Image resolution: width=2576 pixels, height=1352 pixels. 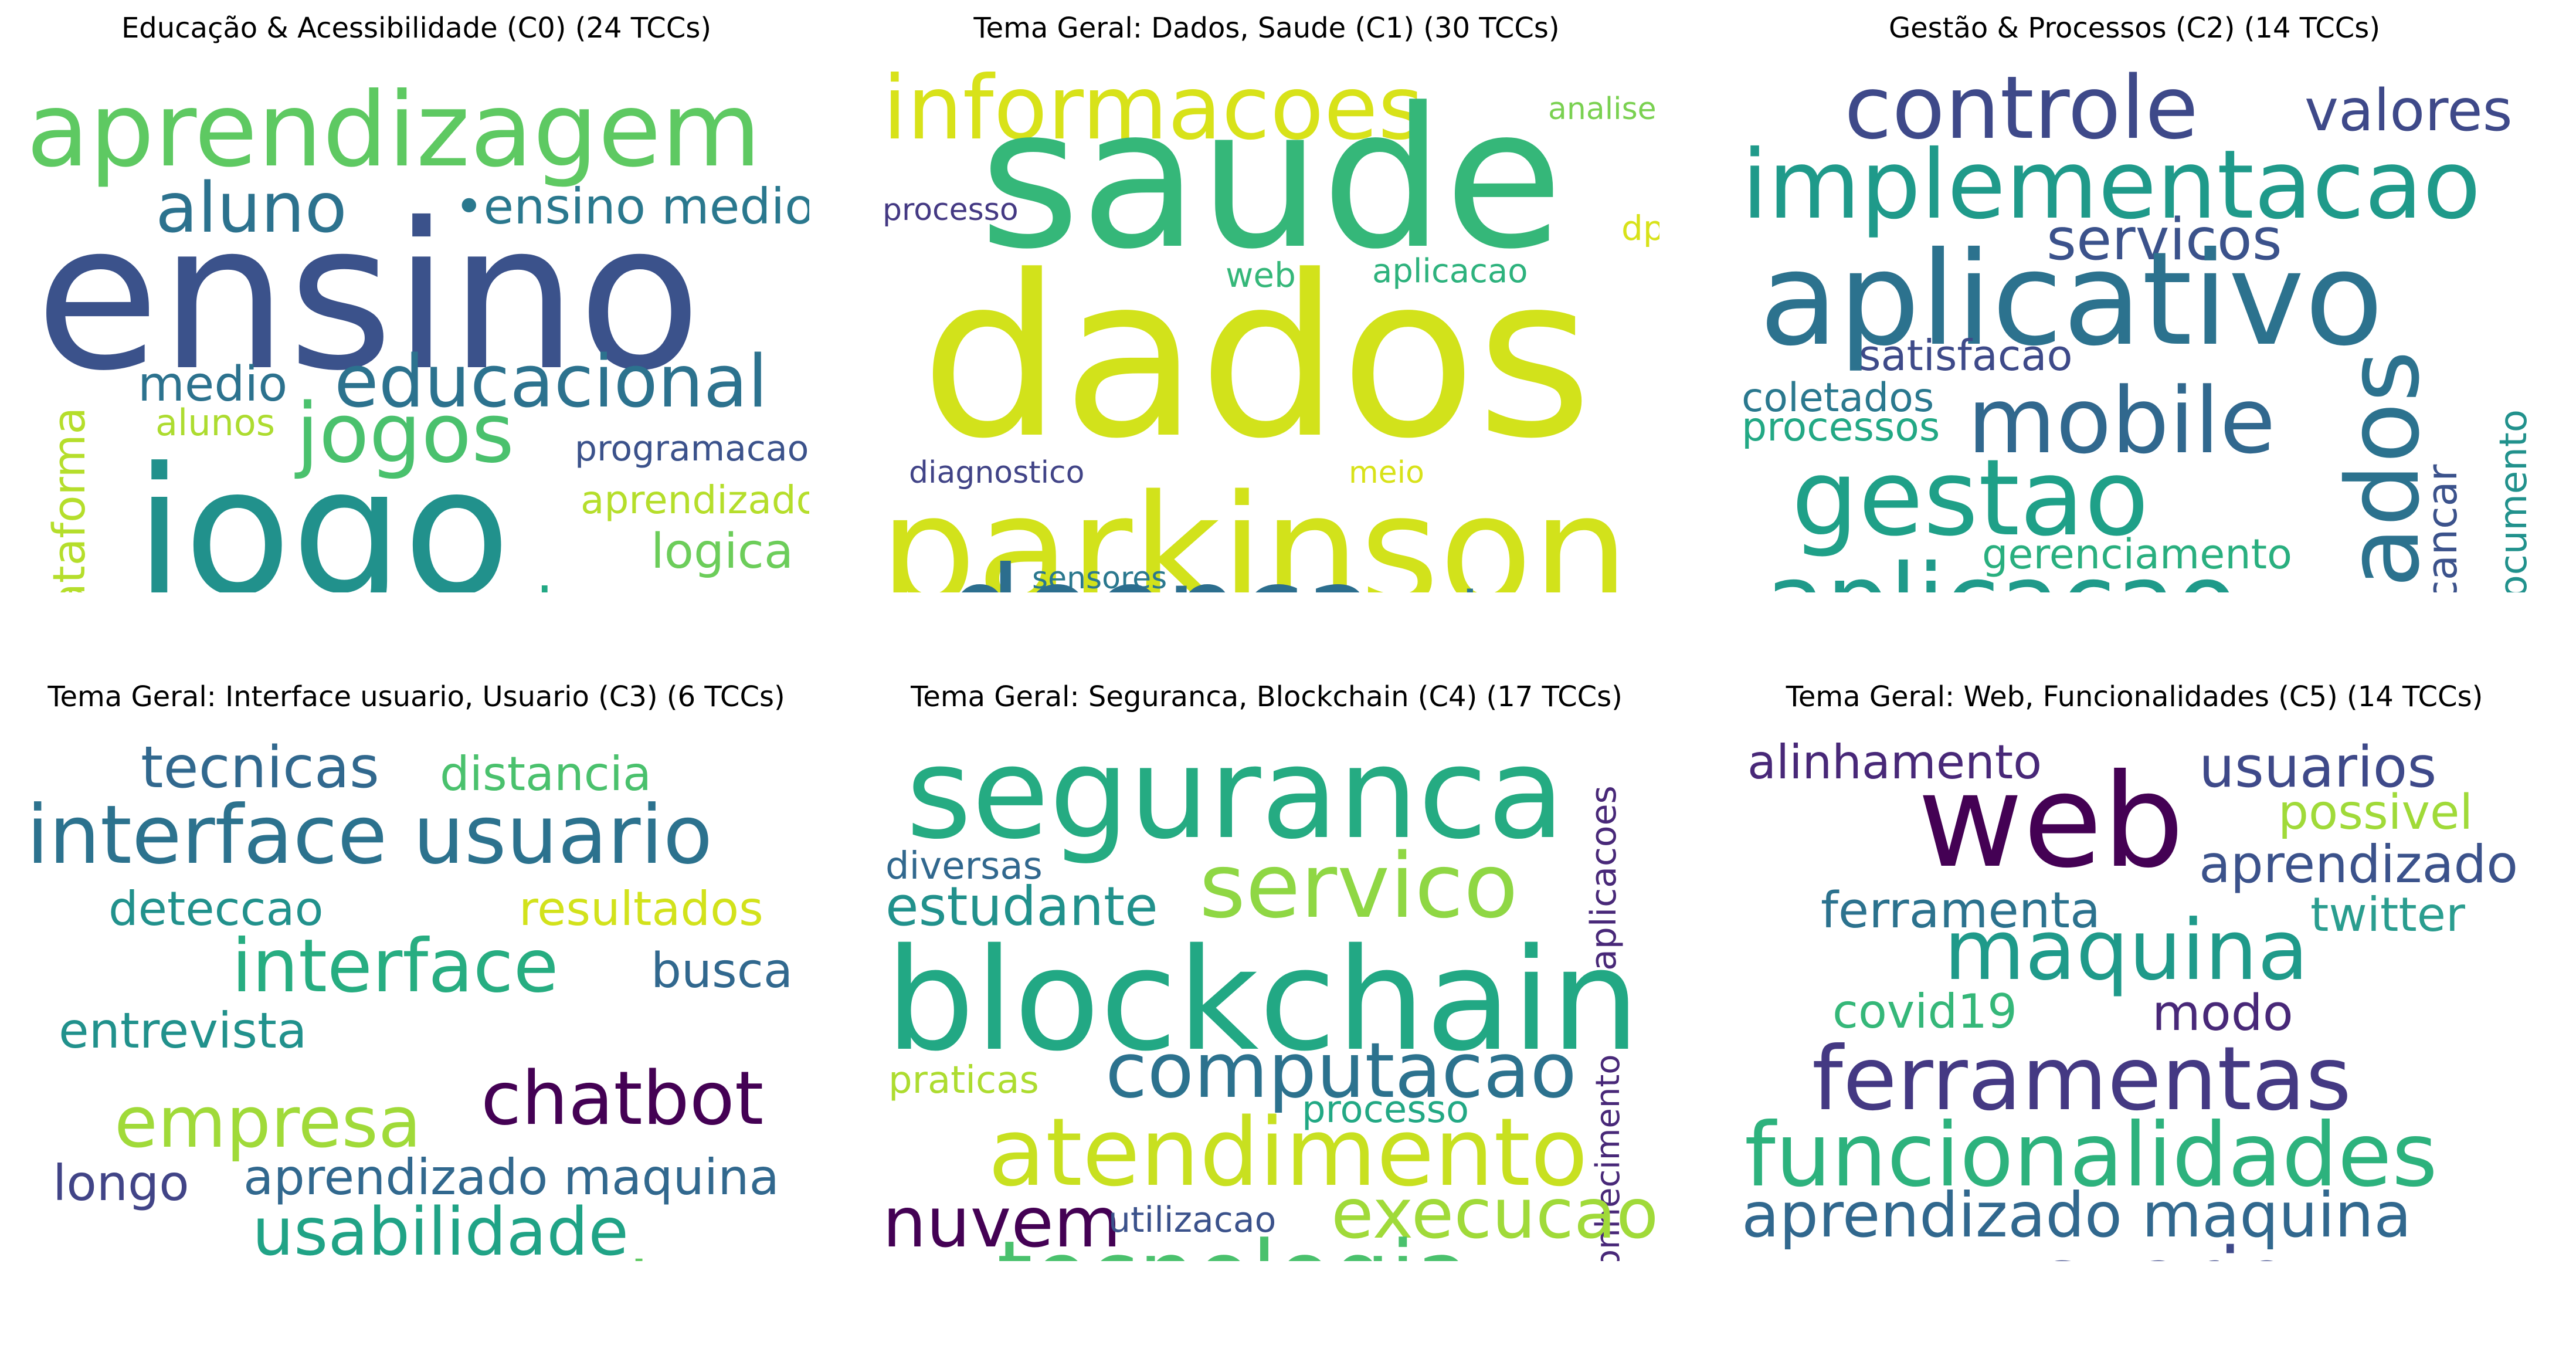 What do you see at coordinates (722, 971) in the screenshot?
I see `word: busca` at bounding box center [722, 971].